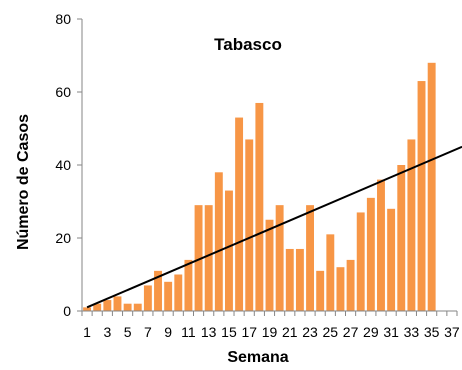 This screenshot has width=462, height=370. What do you see at coordinates (432, 332) in the screenshot?
I see `x-tick-label: 35` at bounding box center [432, 332].